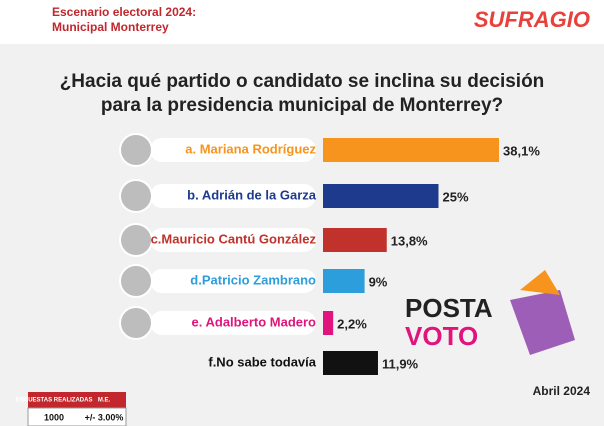 This screenshot has height=426, width=604. Describe the element at coordinates (104, 417) in the screenshot. I see `table-cell: +/- 3.00%` at that location.